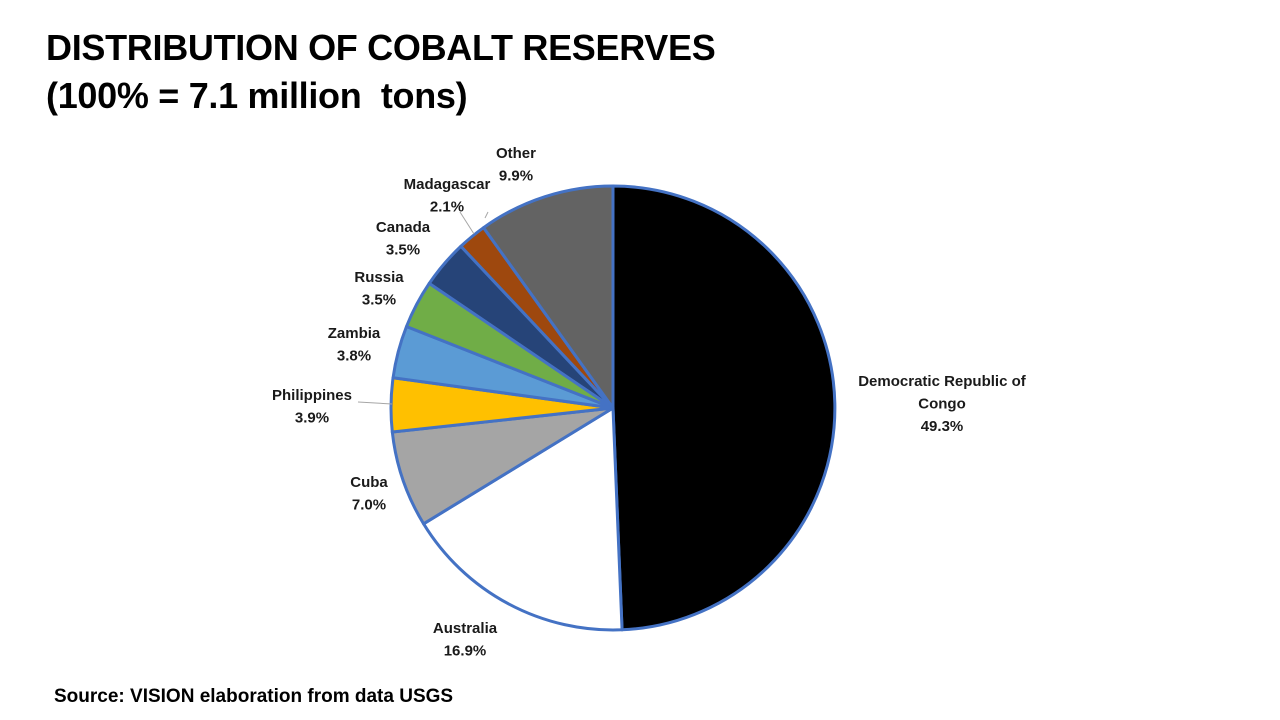 The height and width of the screenshot is (720, 1280). Describe the element at coordinates (447, 184) in the screenshot. I see `slice-name-label: Madagascar` at that location.